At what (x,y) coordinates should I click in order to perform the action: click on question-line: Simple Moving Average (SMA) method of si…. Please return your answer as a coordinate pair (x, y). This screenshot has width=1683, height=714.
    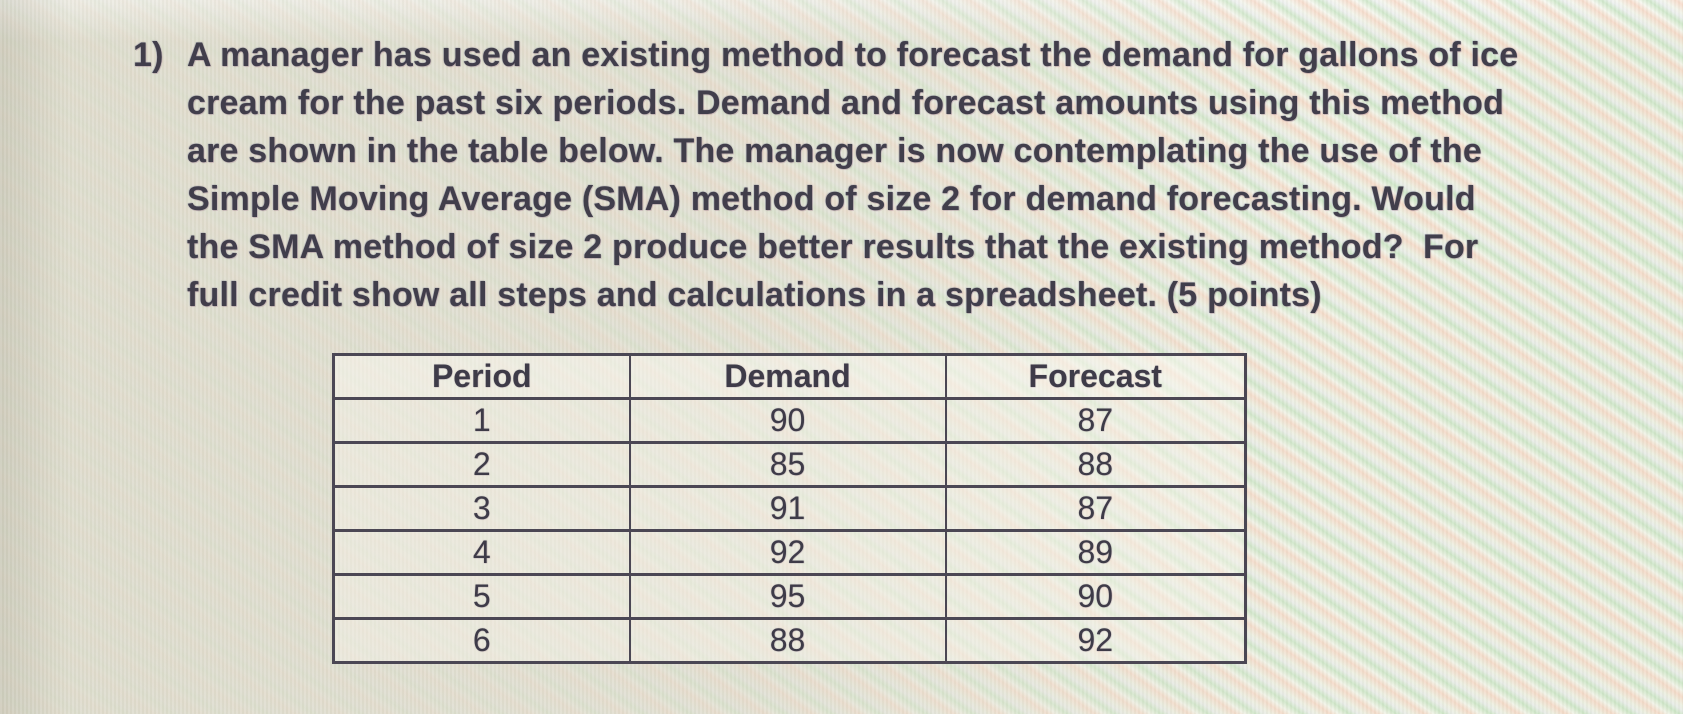
    Looking at the image, I should click on (831, 199).